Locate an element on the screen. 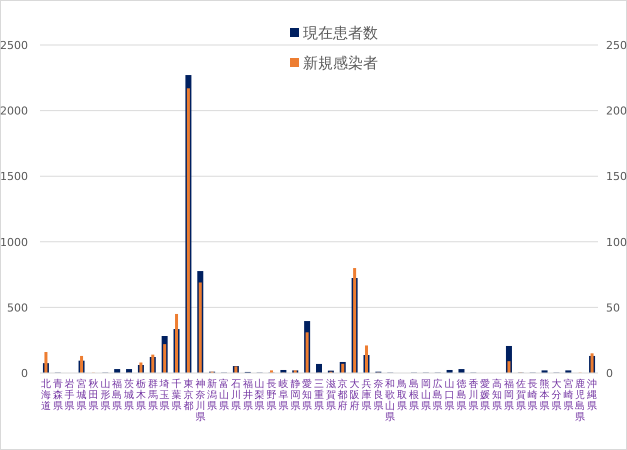  x-tick-label: 滋賀県 is located at coordinates (331, 395).